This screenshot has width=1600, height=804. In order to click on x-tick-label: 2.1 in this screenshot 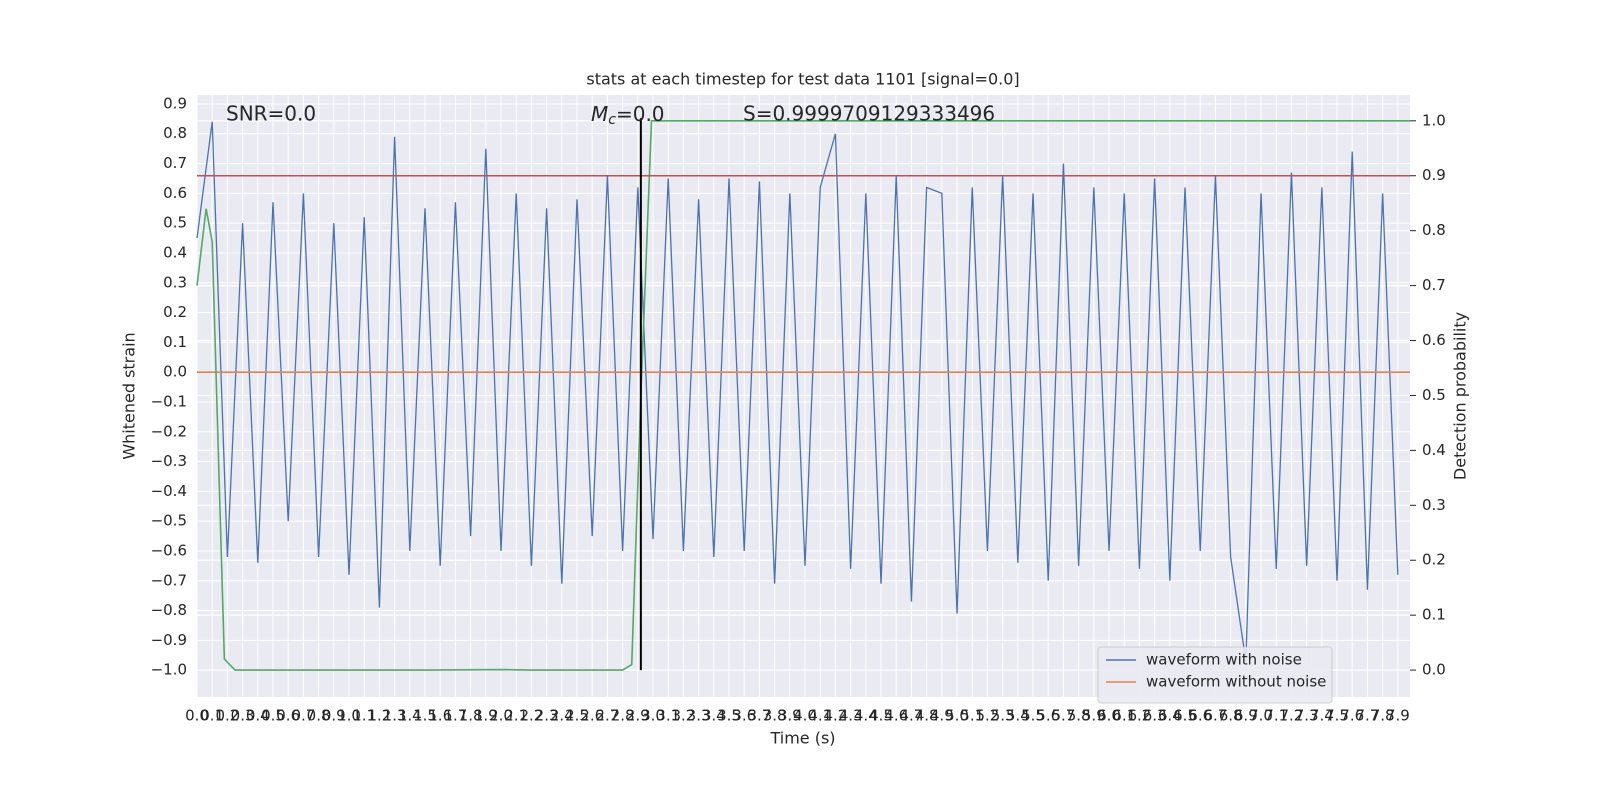, I will do `click(516, 716)`.